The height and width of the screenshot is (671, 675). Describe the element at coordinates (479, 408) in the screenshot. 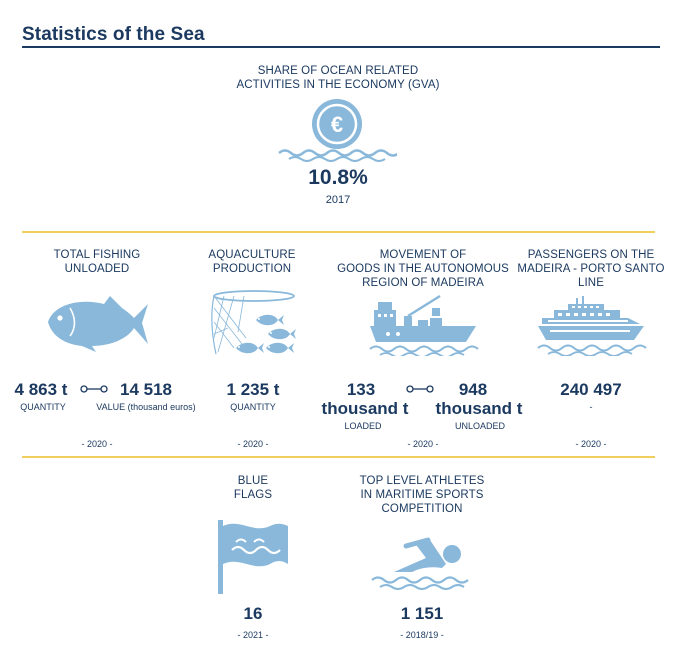

I see `goods-unloaded-unit: thousand t` at that location.